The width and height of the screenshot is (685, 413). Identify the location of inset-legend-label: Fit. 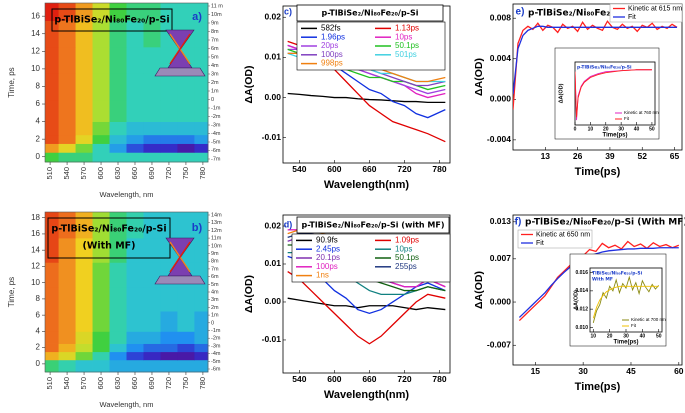
(634, 325).